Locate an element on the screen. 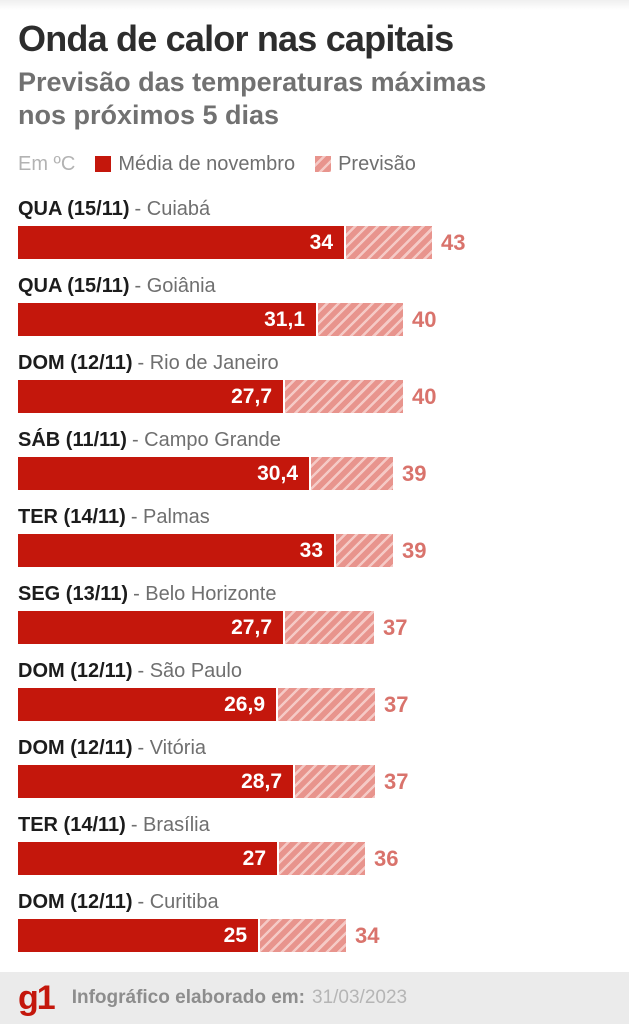 Image resolution: width=629 pixels, height=1024 pixels. bar-track: 27,7 37 is located at coordinates (314, 627).